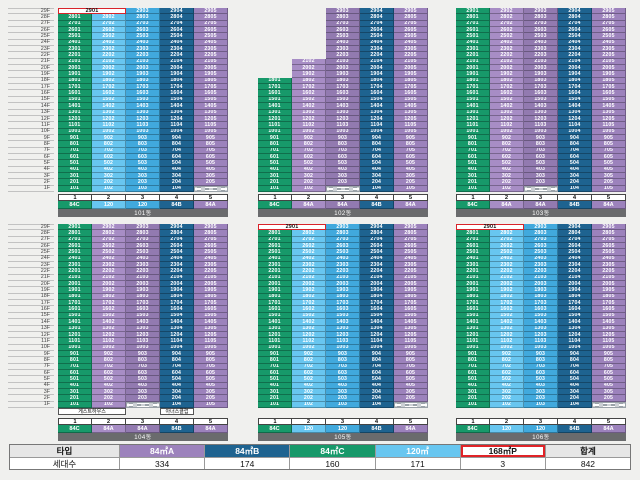 The width and height of the screenshot is (640, 480). Describe the element at coordinates (177, 131) in the screenshot. I see `unit-cell: 1004` at that location.